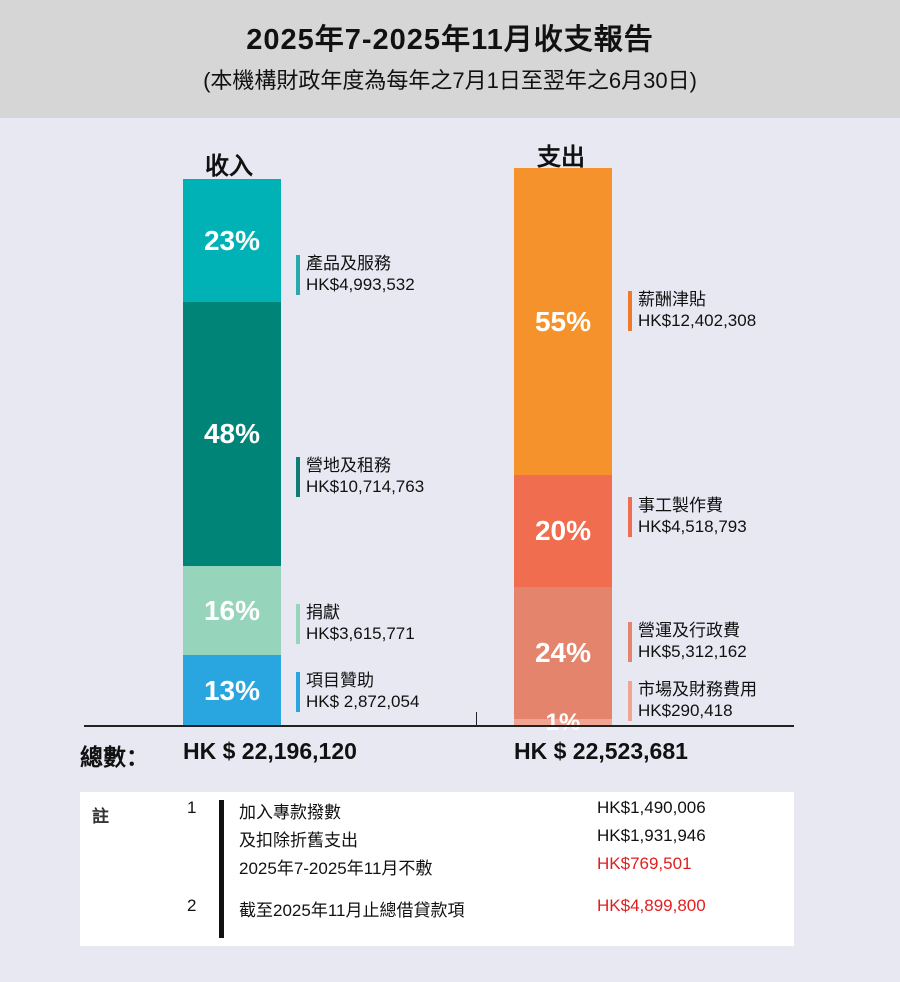 This screenshot has height=982, width=900. Describe the element at coordinates (687, 641) in the screenshot. I see `legend-item: 營運及行政費 HK$5,312,162` at that location.